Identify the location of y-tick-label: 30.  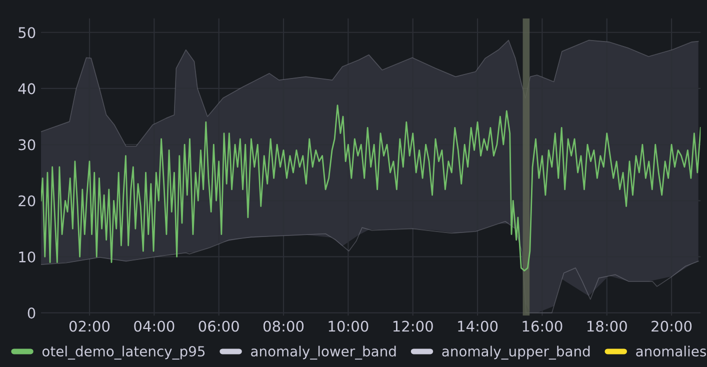
(27, 144).